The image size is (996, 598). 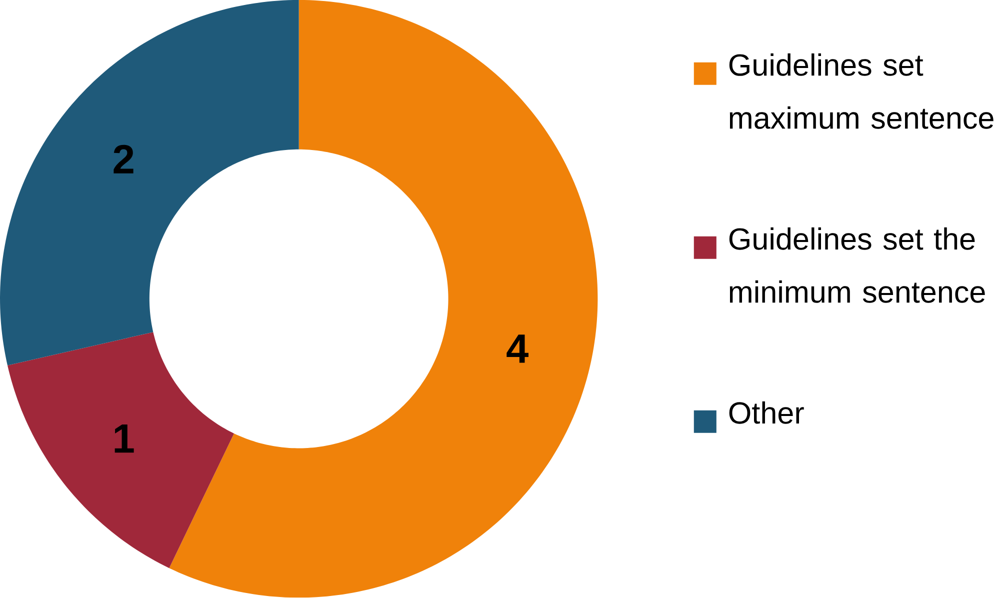 I want to click on legend-label: Guidelines set maximum sentence, so click(x=861, y=92).